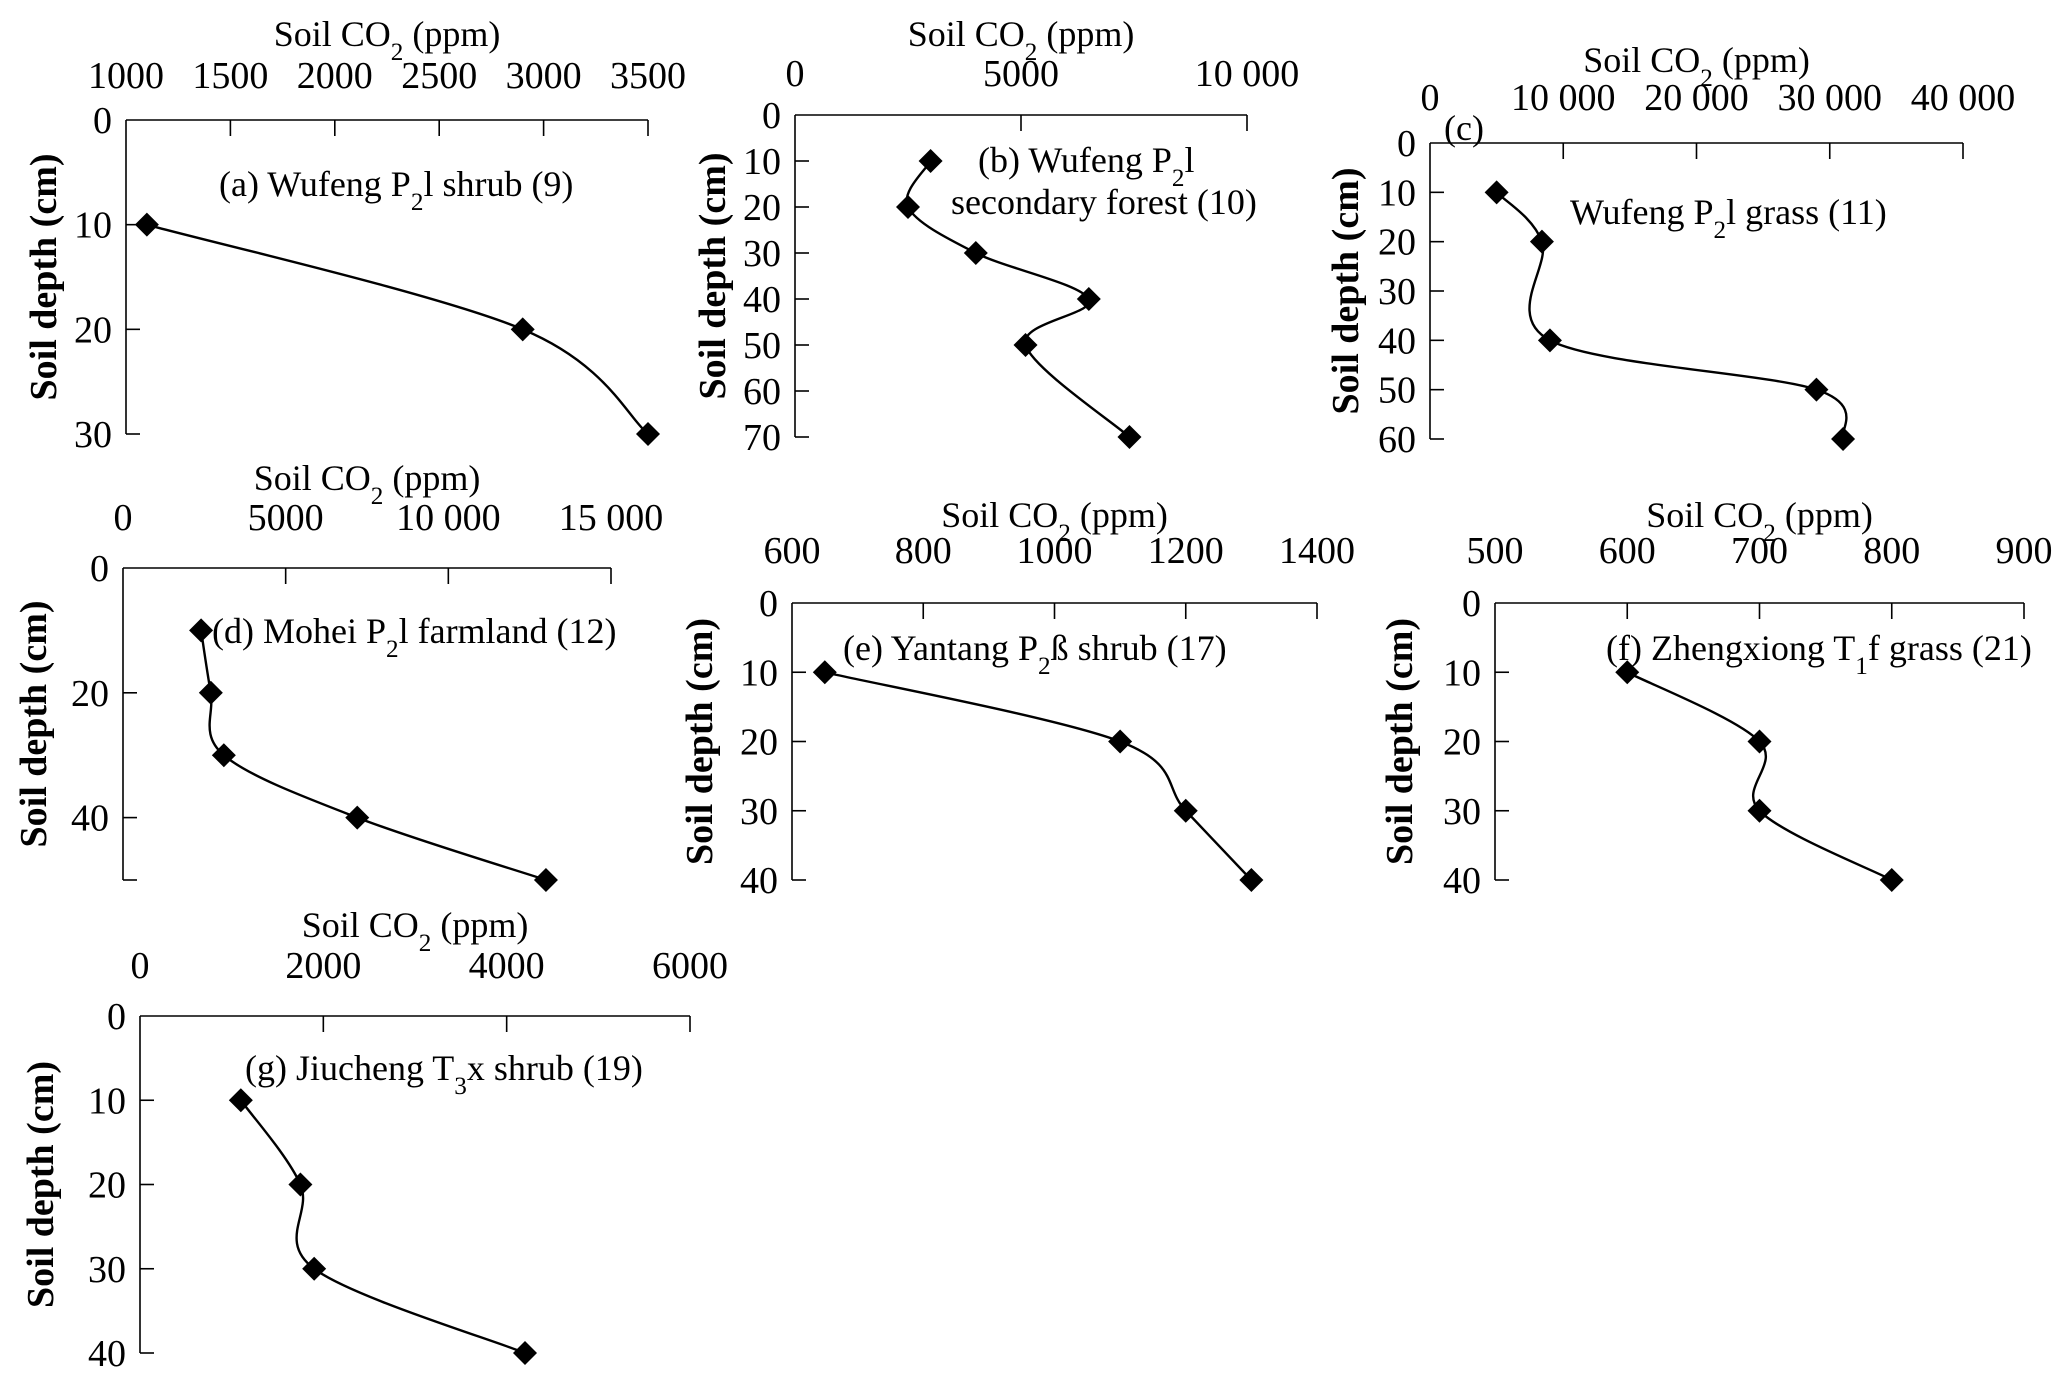 This screenshot has height=1381, width=2067. I want to click on x-tick-label: 6000, so click(690, 966).